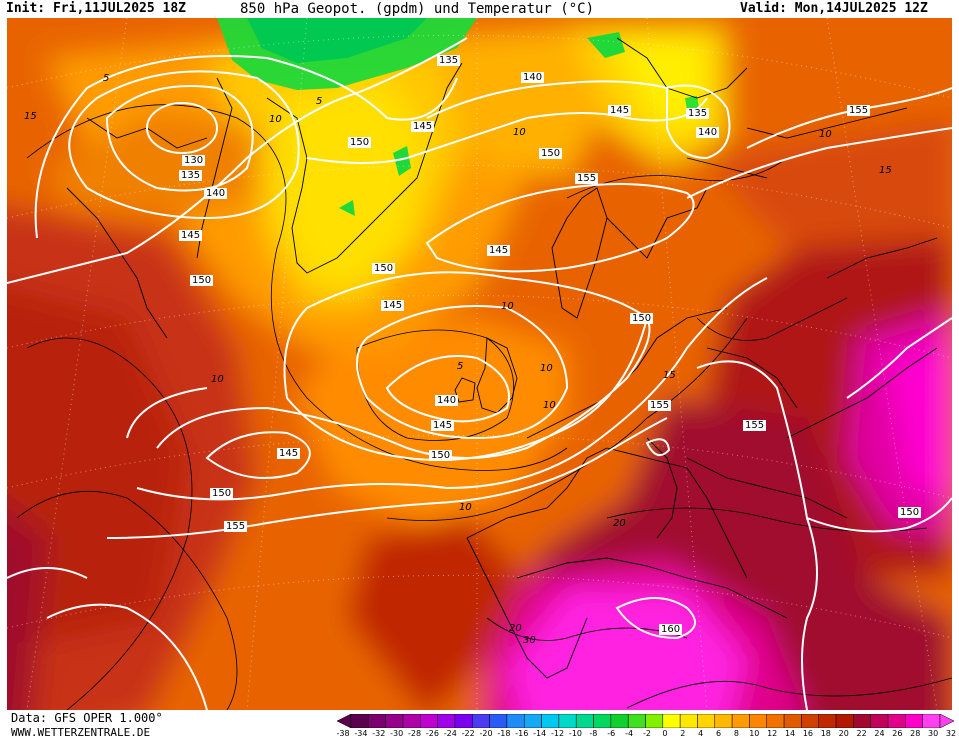 This screenshot has width=959, height=741. I want to click on color-scale-label: -18, so click(504, 733).